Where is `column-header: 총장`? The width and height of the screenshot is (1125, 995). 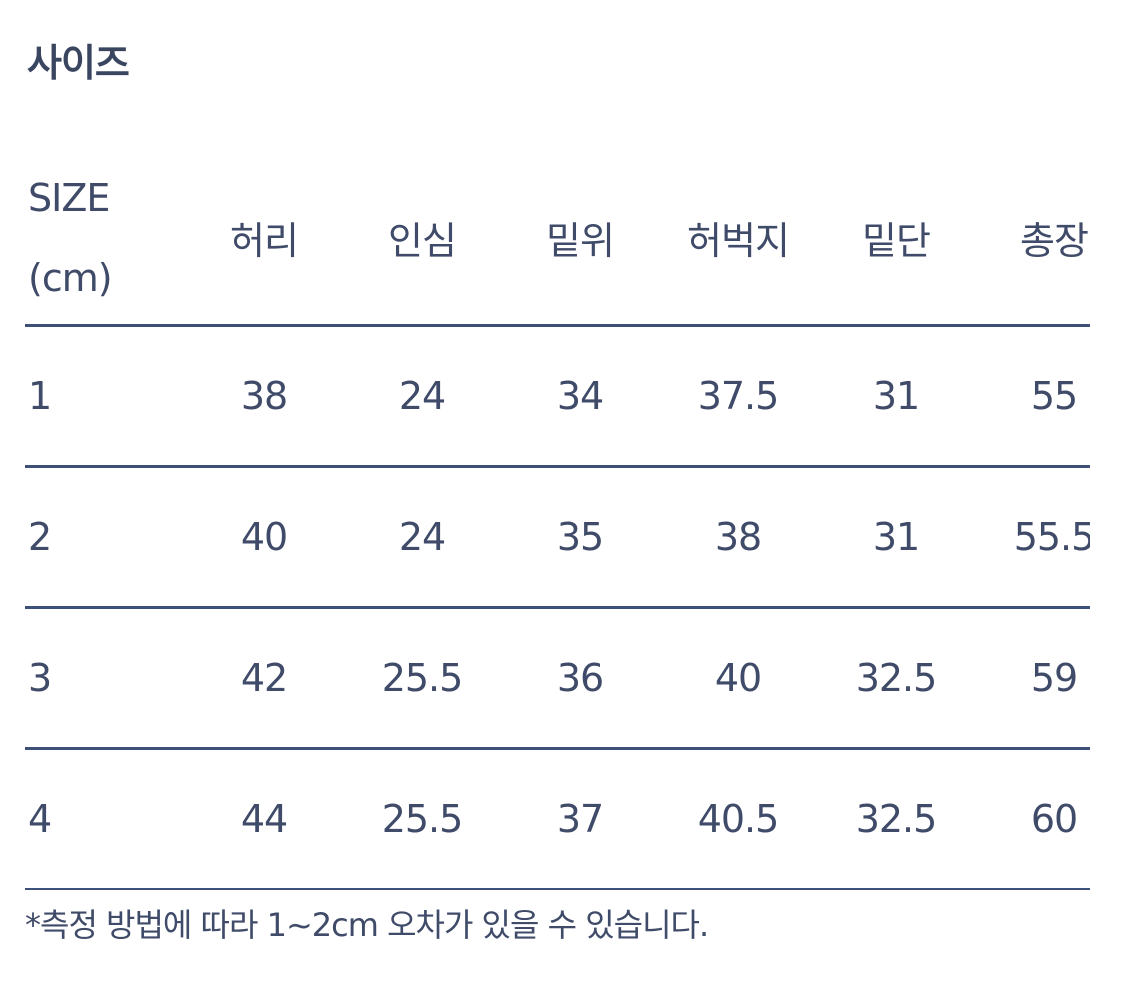
column-header: 총장 is located at coordinates (1054, 241).